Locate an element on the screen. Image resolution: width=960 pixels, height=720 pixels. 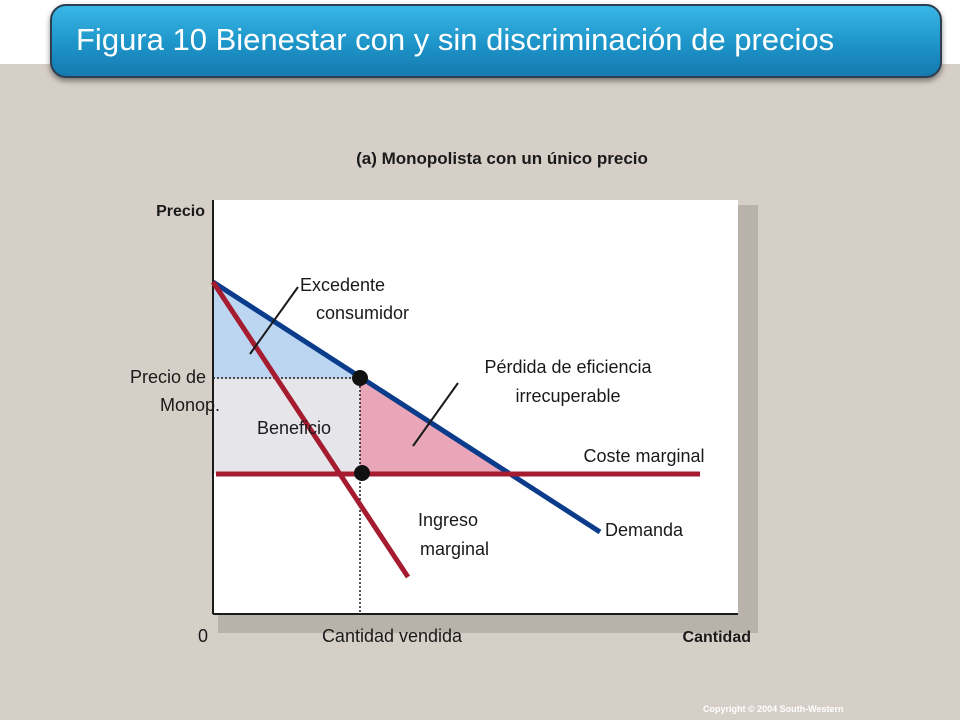
consumer-surplus-pointer is located at coordinates (274, 320).